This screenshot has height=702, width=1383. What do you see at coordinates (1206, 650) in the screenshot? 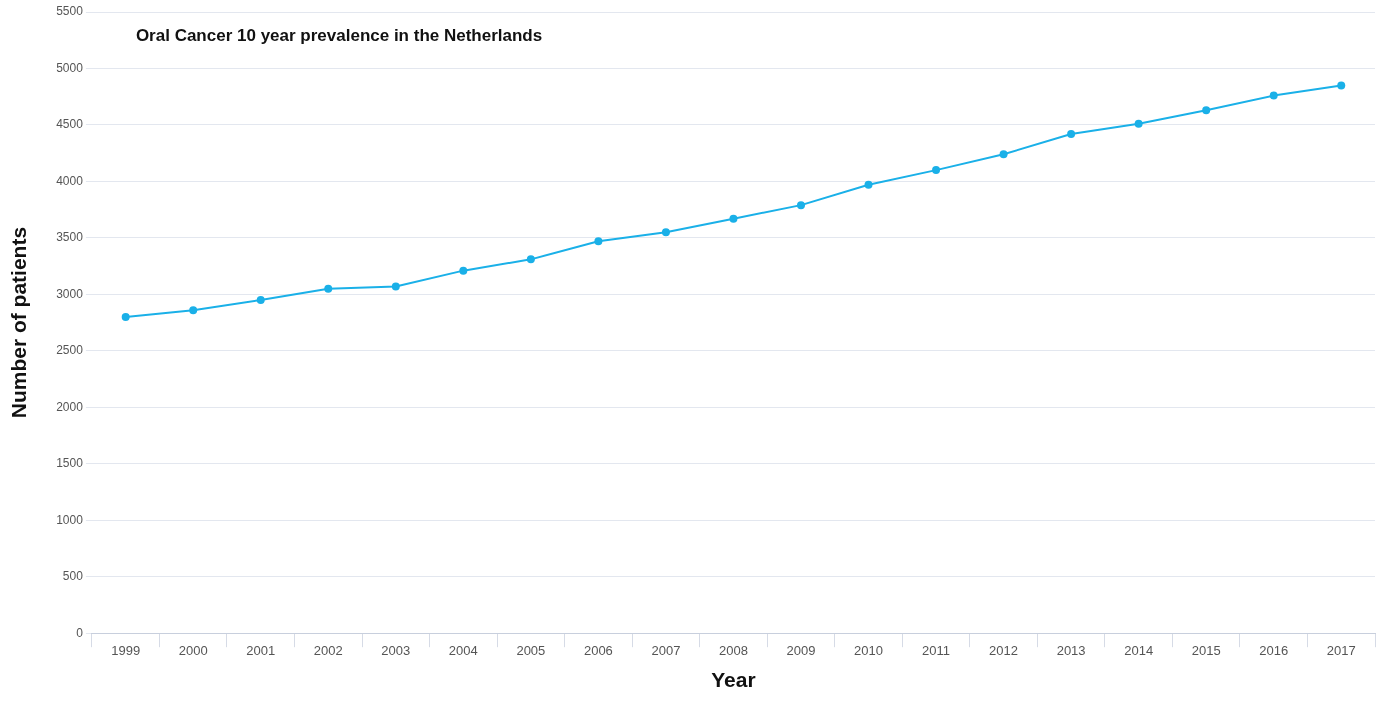
I see `x-tick-label: 2015` at bounding box center [1206, 650].